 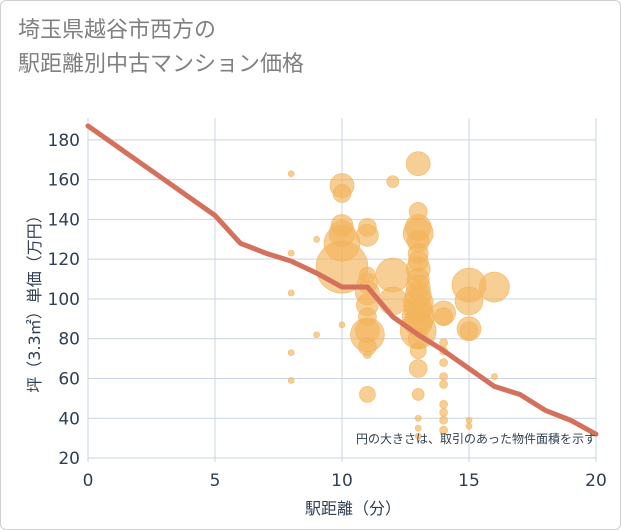 What do you see at coordinates (215, 481) in the screenshot?
I see `x-tick-label: 5` at bounding box center [215, 481].